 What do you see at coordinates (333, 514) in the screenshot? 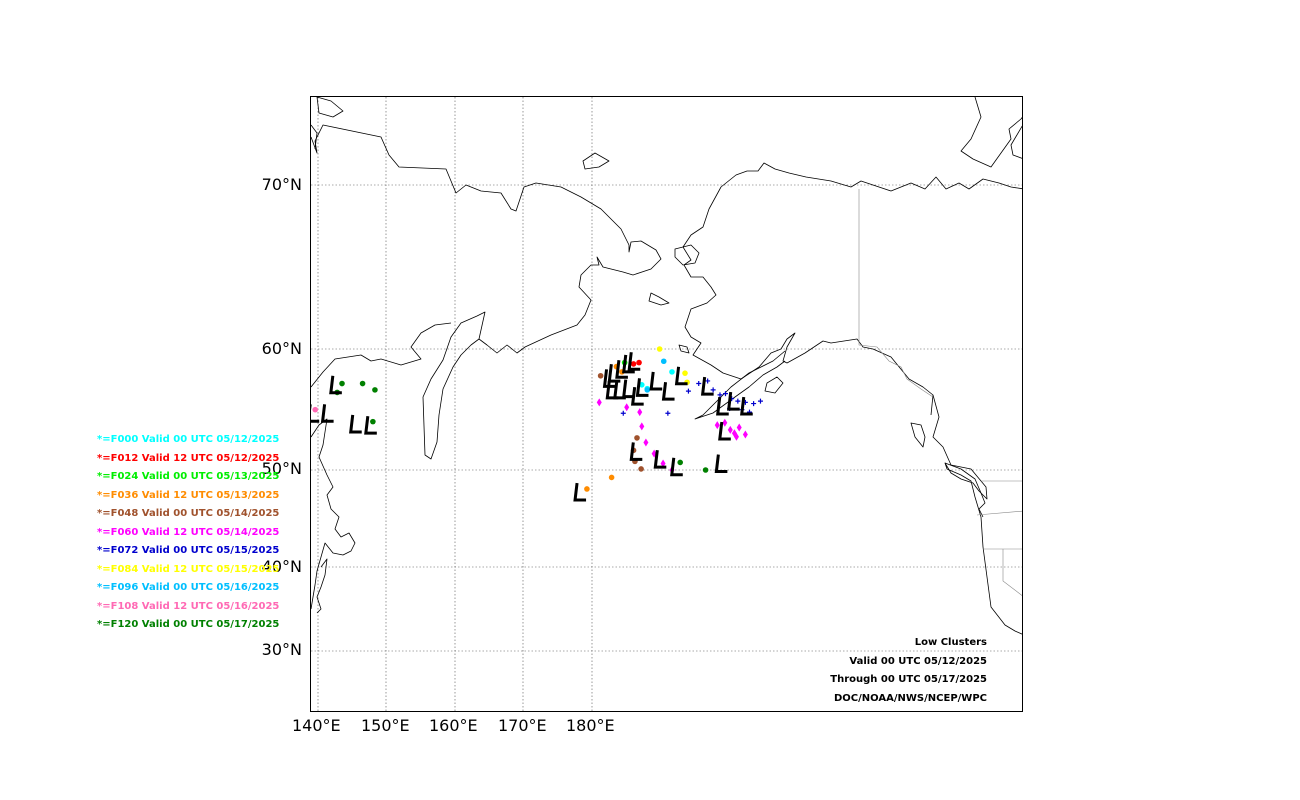
I see `coast-kamchatka` at bounding box center [333, 514].